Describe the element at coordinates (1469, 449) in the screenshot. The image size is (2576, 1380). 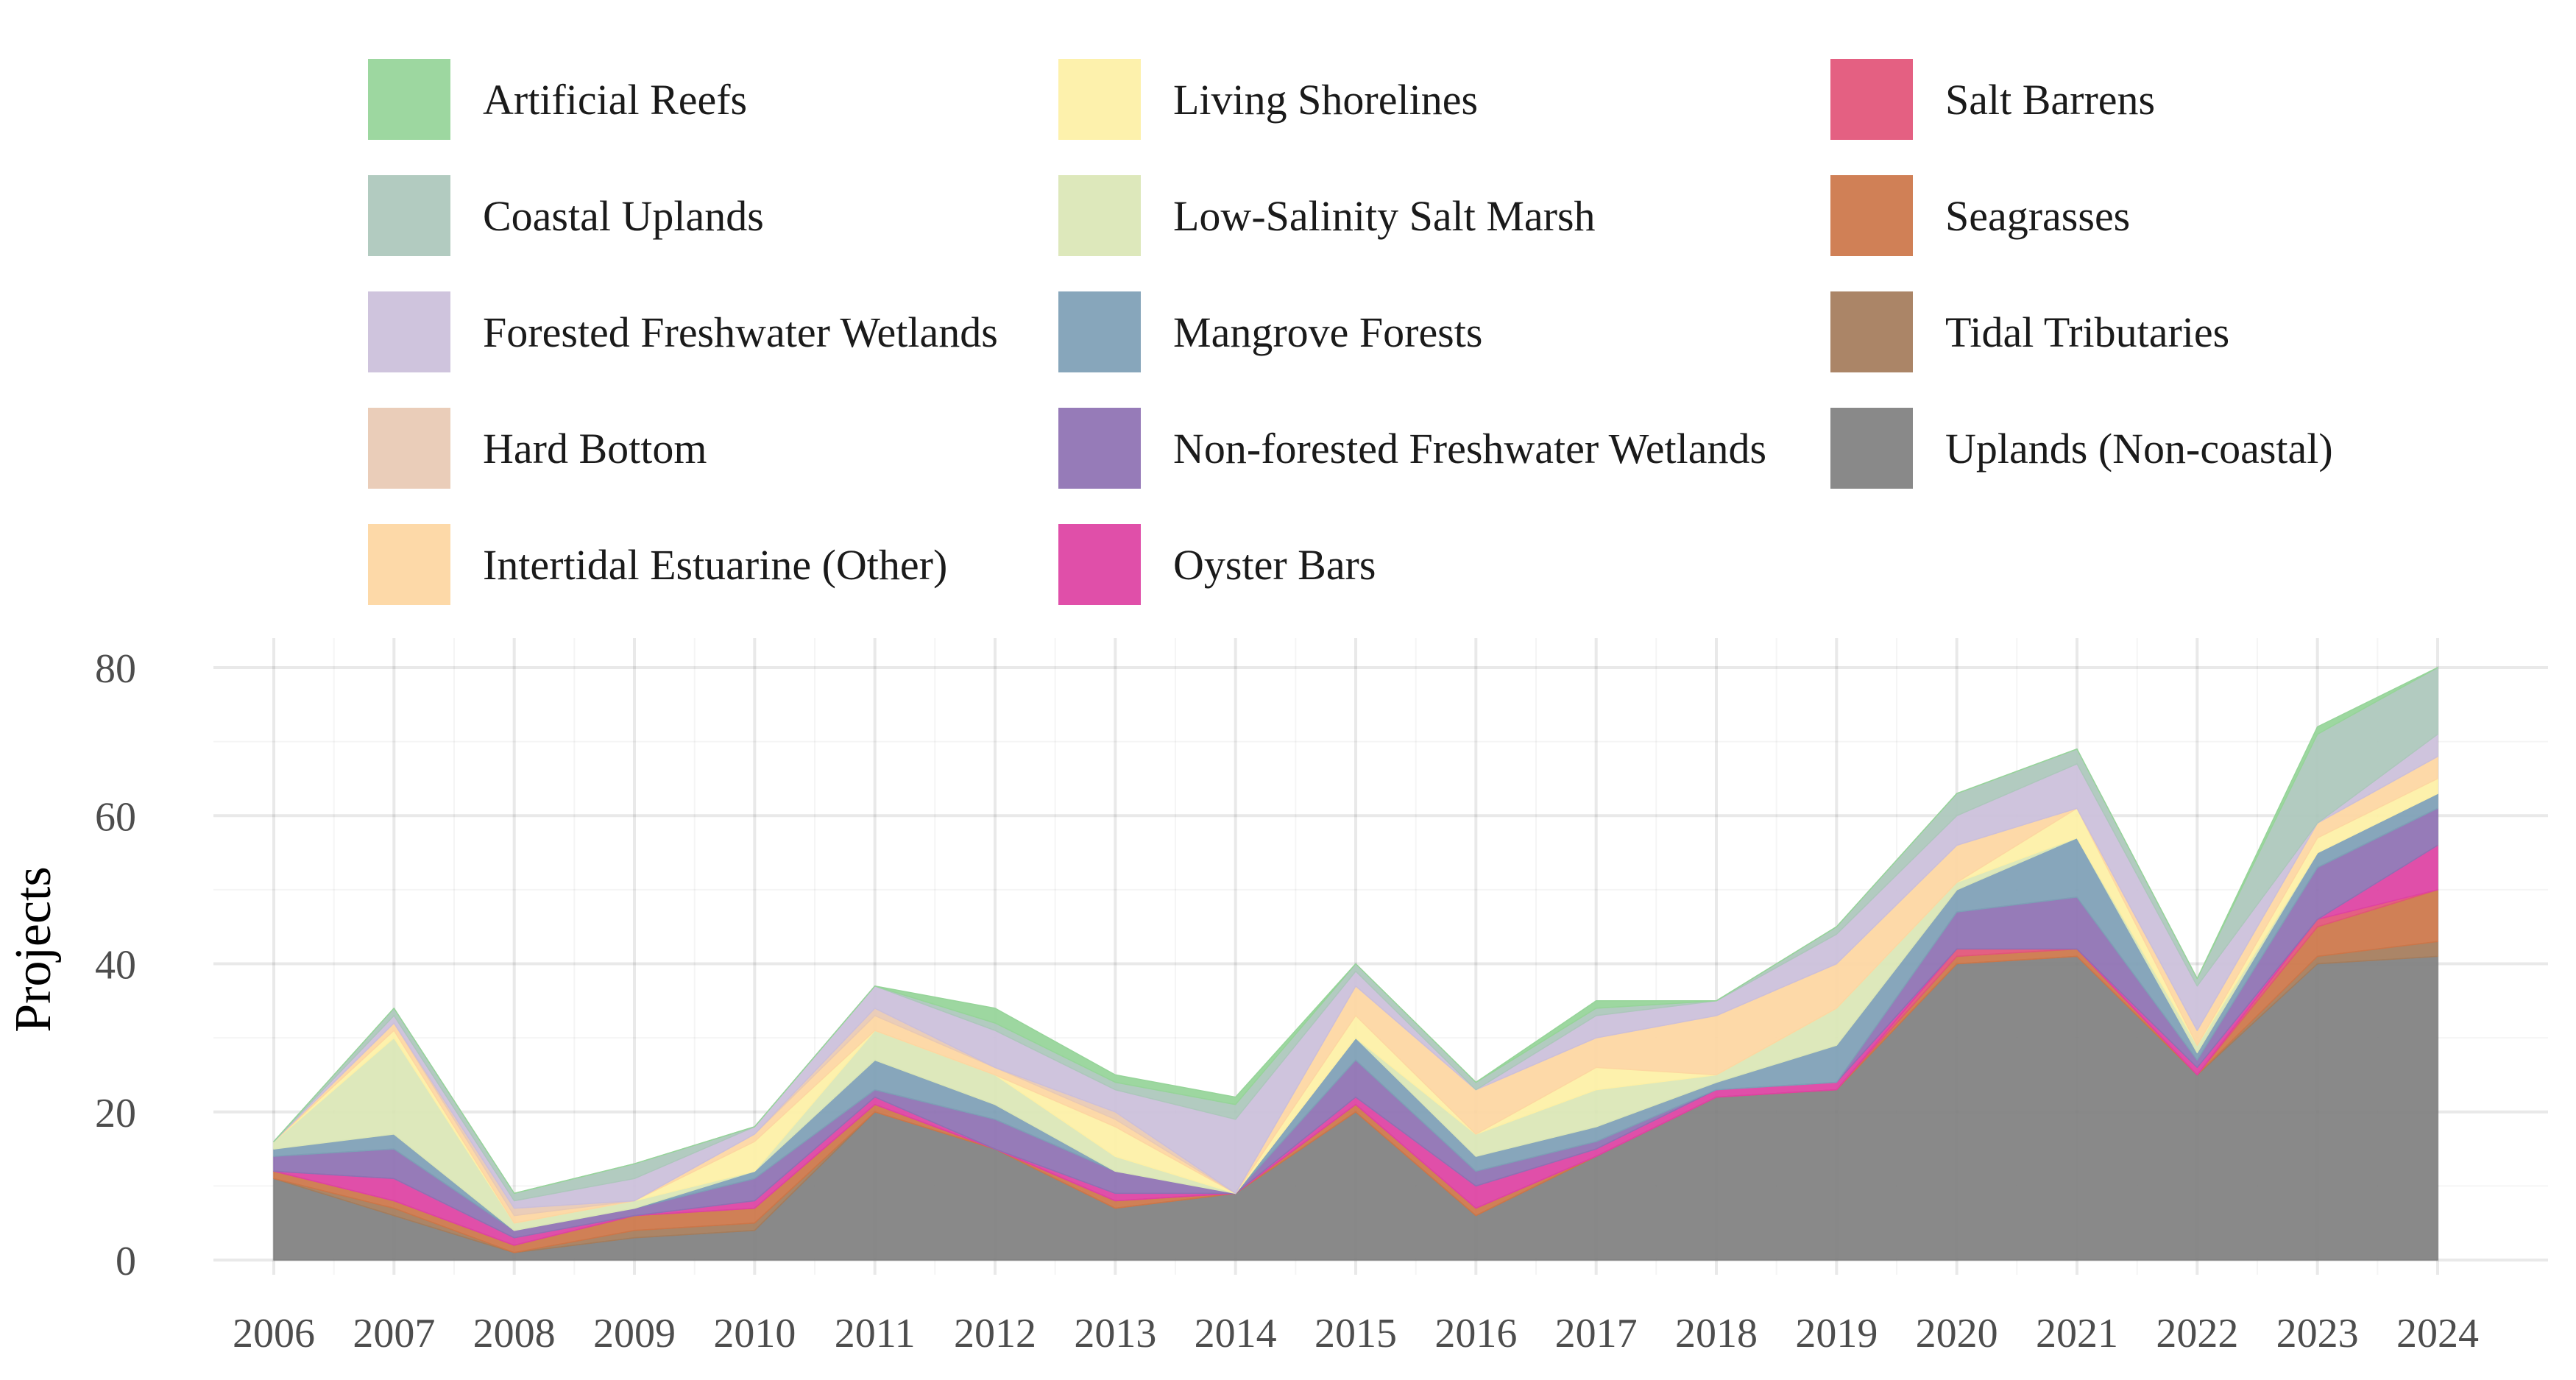
I see `legend-label: Non-forested Freshwater Wetlands` at that location.